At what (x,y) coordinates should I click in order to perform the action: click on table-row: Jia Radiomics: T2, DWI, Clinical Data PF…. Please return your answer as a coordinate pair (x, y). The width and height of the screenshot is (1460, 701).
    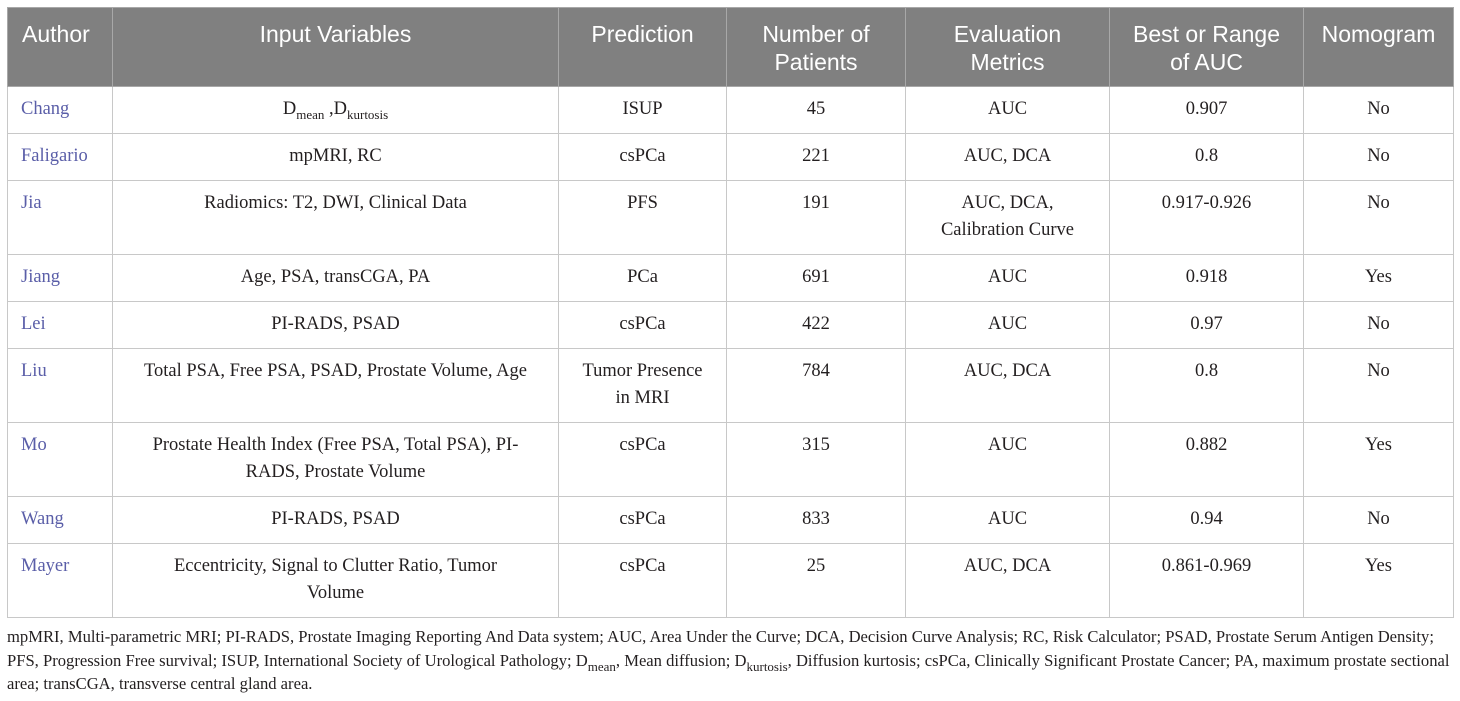
    Looking at the image, I should click on (730, 217).